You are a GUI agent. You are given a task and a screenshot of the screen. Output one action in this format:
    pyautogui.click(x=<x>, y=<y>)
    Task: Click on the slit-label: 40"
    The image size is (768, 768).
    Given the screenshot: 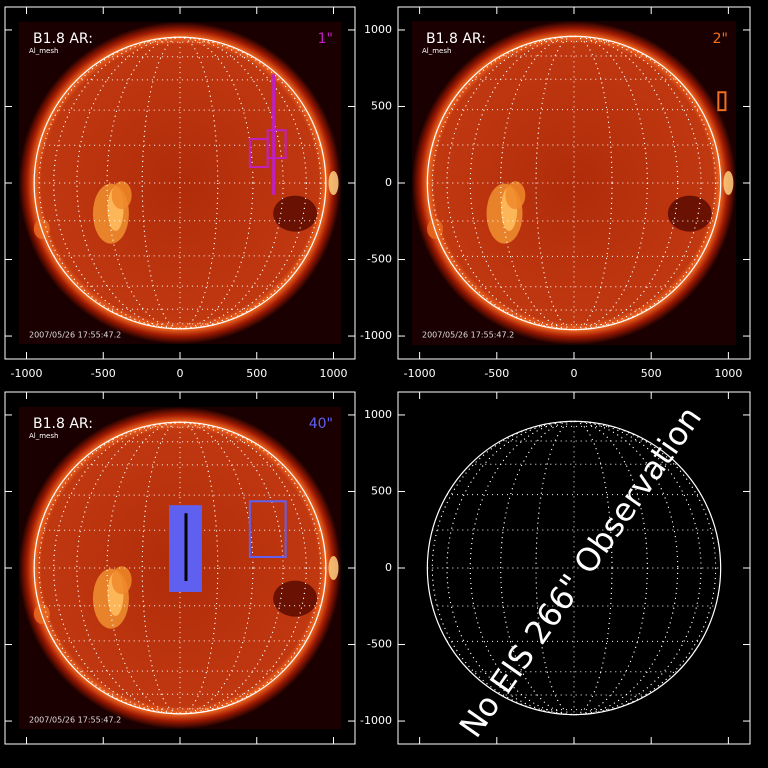 What is the action you would take?
    pyautogui.click(x=321, y=424)
    